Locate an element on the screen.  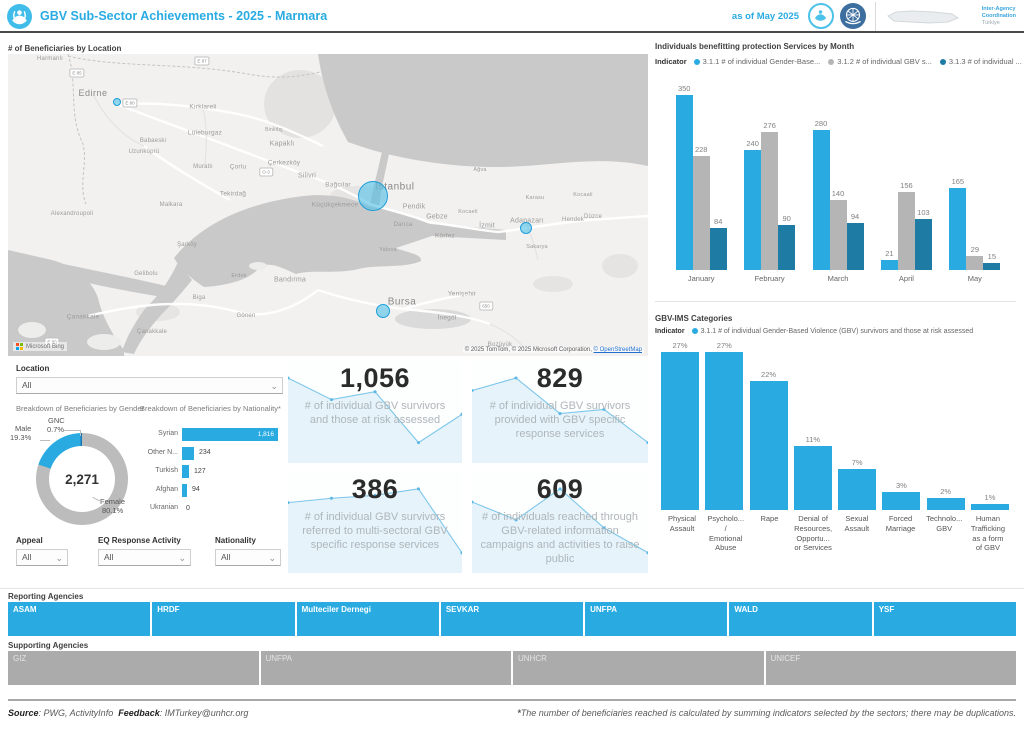
bing-logo: Microsoft Bing is located at coordinates (40, 346).